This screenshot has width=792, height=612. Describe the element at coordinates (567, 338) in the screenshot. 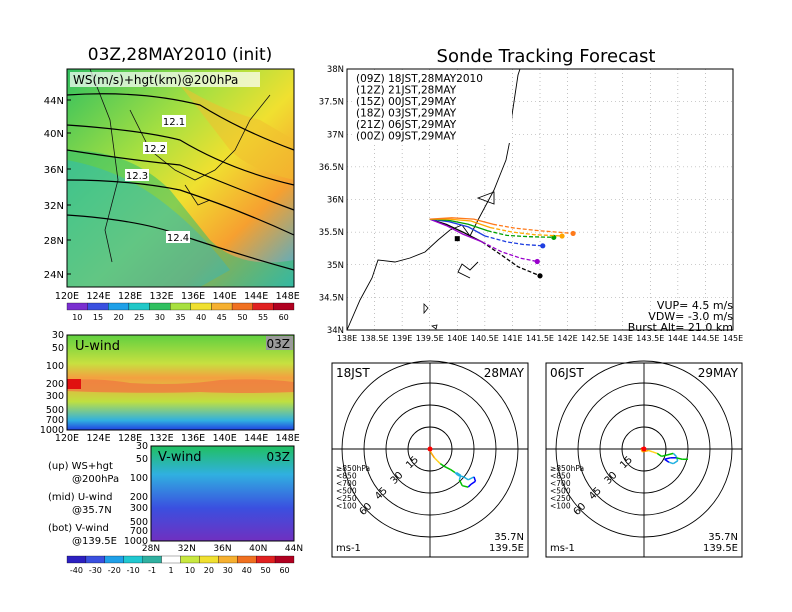

I see `x-tick-label: 142E` at that location.